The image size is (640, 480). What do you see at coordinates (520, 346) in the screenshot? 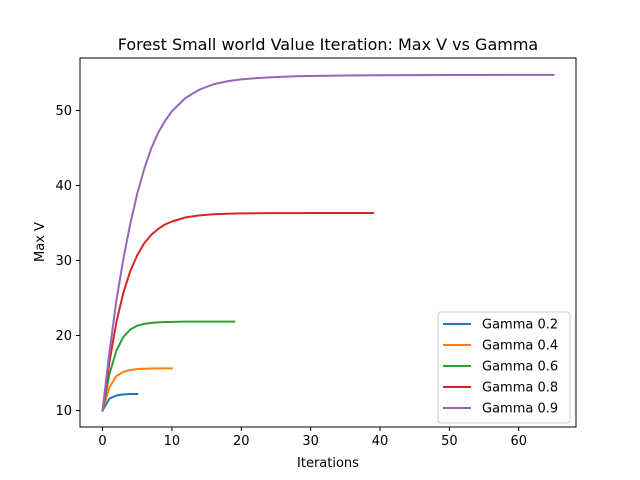
I see `legend-label-gamma-0-4: Gamma 0.4` at bounding box center [520, 346].